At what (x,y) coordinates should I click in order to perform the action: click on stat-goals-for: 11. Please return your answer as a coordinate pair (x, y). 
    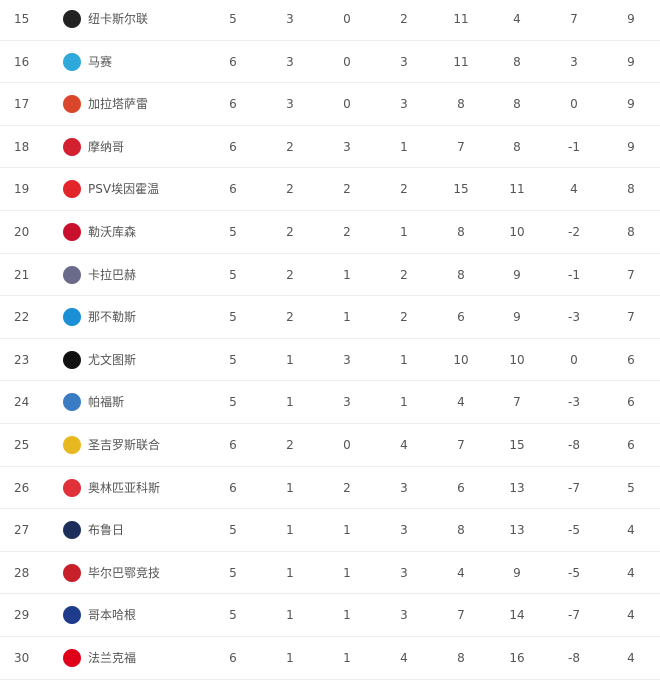
    Looking at the image, I should click on (461, 61).